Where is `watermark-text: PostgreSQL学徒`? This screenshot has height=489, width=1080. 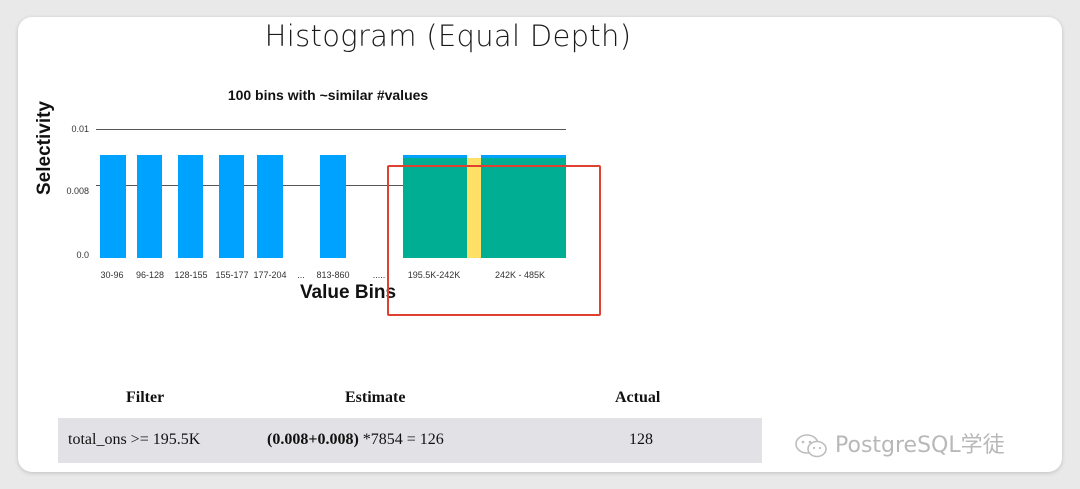
watermark-text: PostgreSQL学徒 is located at coordinates (920, 445).